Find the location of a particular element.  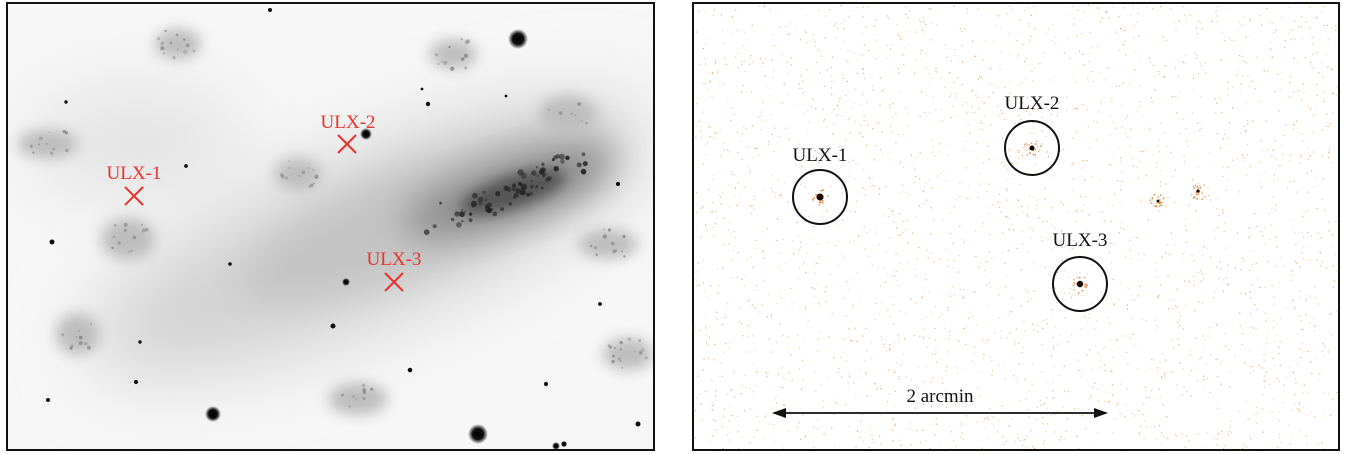

source-event is located at coordinates (1200, 187).